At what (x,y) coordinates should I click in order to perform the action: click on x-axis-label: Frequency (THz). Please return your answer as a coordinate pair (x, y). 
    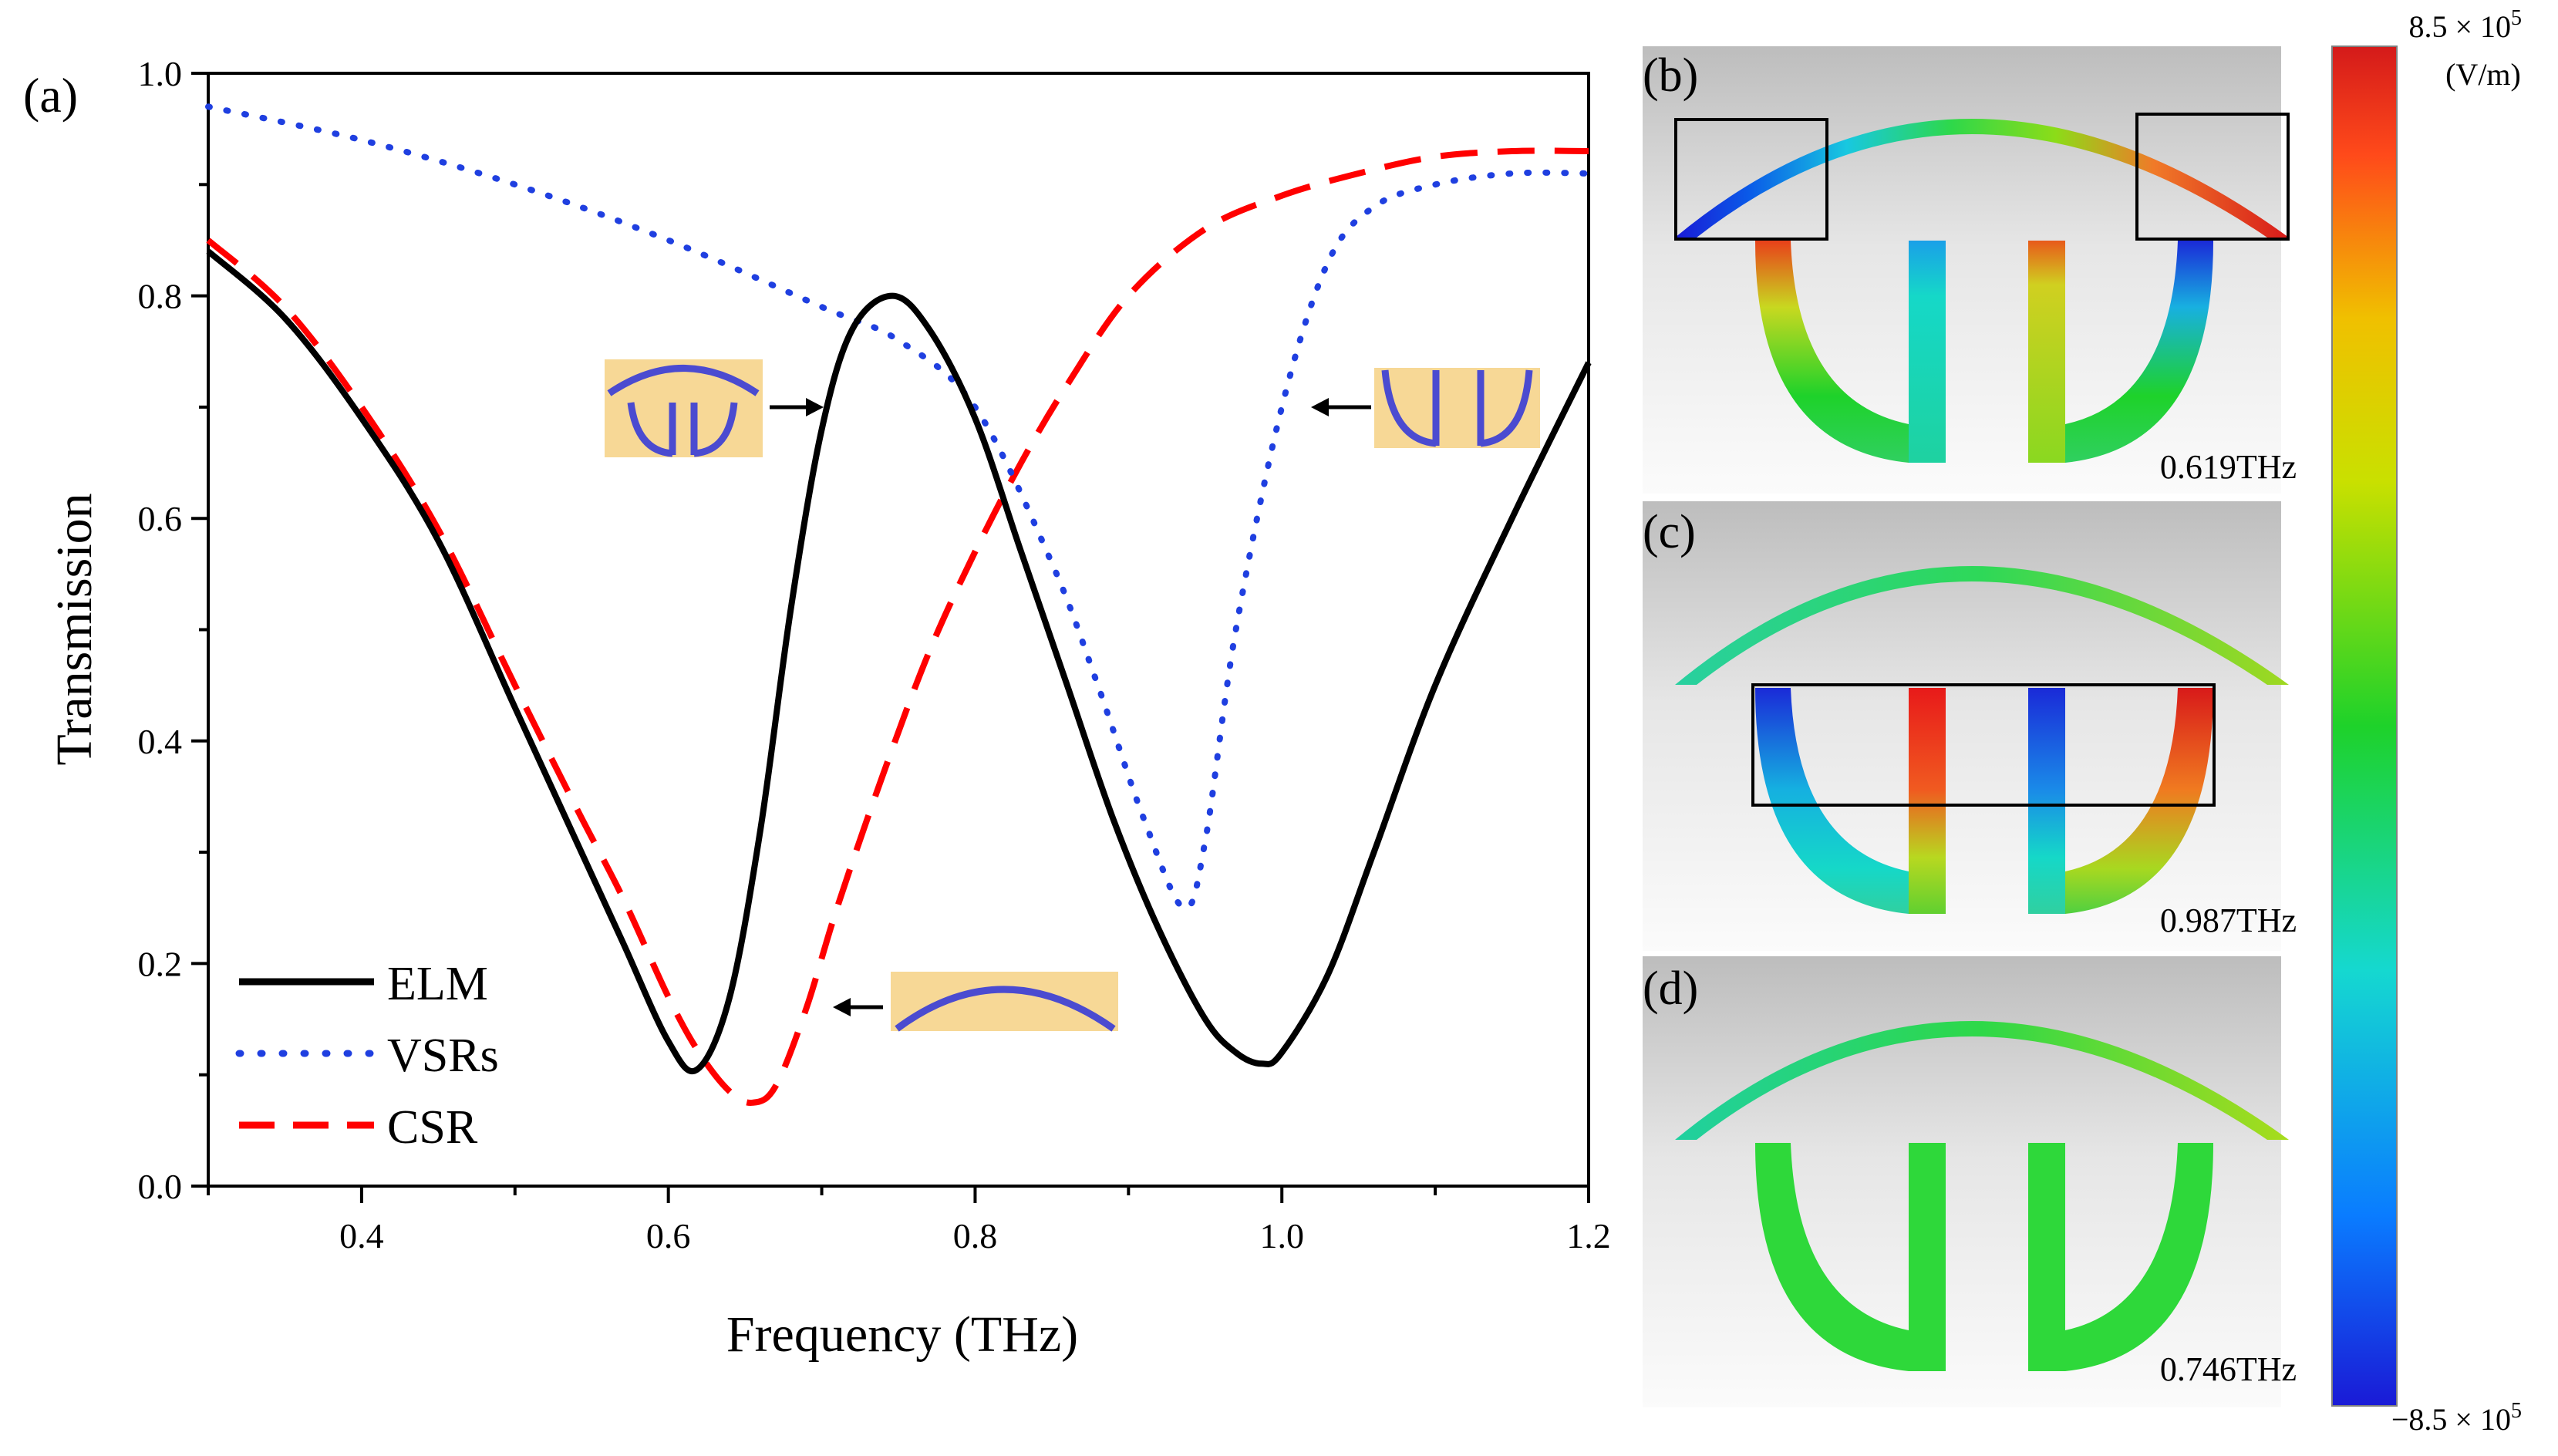
    Looking at the image, I should click on (902, 1335).